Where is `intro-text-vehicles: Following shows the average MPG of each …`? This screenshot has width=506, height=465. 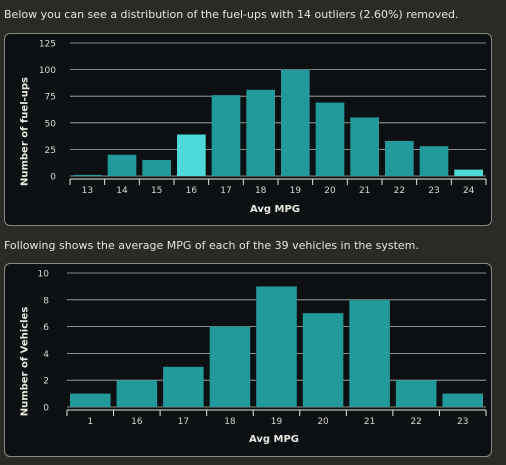
intro-text-vehicles: Following shows the average MPG of each … is located at coordinates (211, 245).